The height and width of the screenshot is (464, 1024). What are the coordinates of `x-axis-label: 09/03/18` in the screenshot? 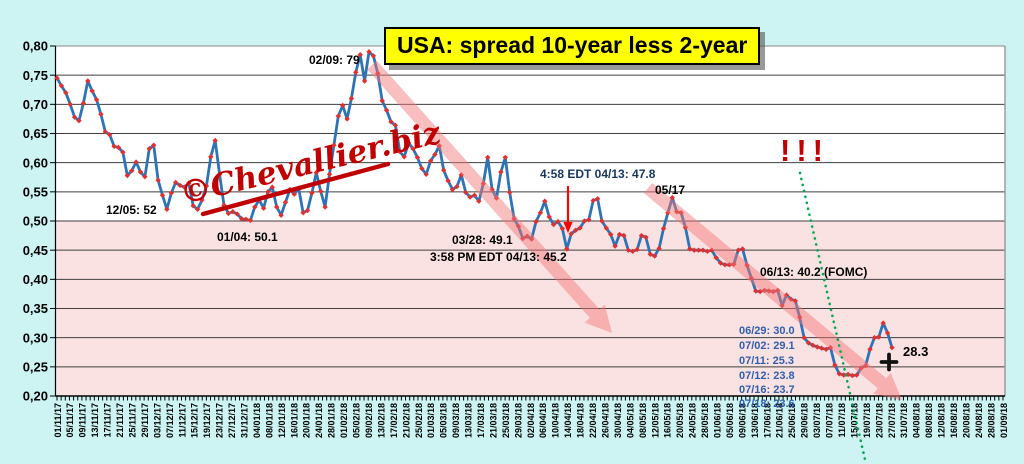 It's located at (456, 420).